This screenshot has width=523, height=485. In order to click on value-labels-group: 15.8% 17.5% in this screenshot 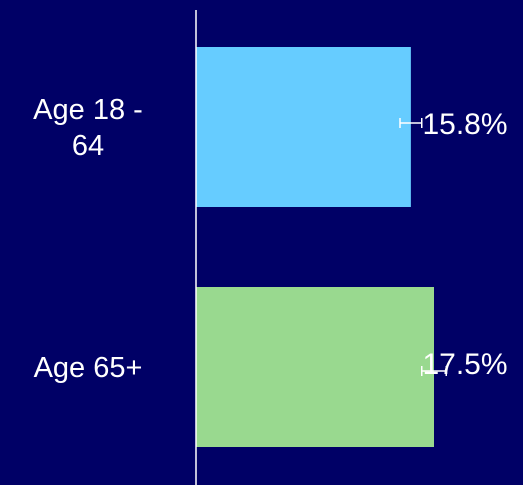, I will do `click(464, 244)`.